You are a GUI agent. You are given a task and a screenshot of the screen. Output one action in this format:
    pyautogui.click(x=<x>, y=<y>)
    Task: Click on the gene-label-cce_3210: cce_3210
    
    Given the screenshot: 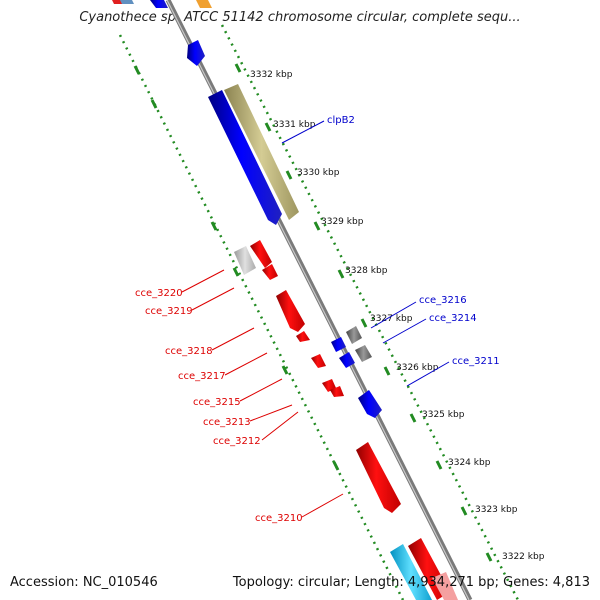 What is the action you would take?
    pyautogui.click(x=279, y=518)
    